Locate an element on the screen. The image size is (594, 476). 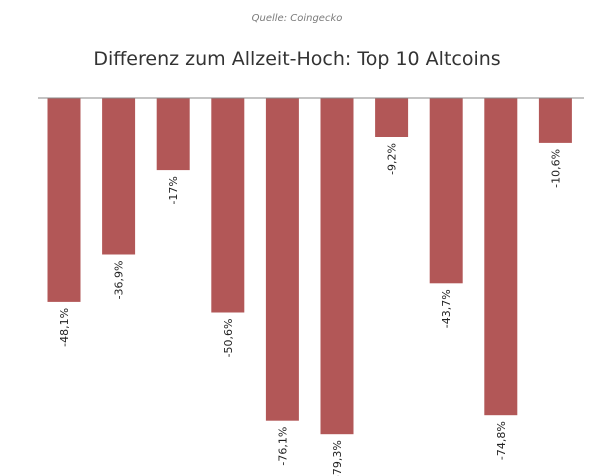
bar-value-label-6: -79,3% is located at coordinates (337, 458).